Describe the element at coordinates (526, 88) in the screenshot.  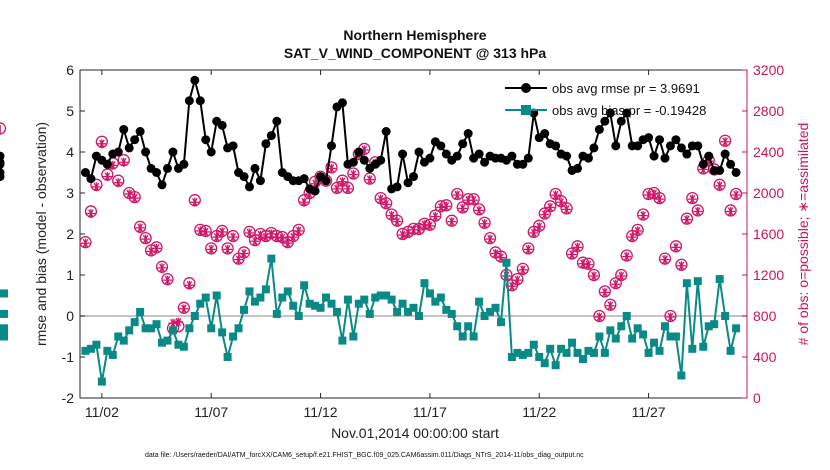
I see `legend-rmse-marker` at that location.